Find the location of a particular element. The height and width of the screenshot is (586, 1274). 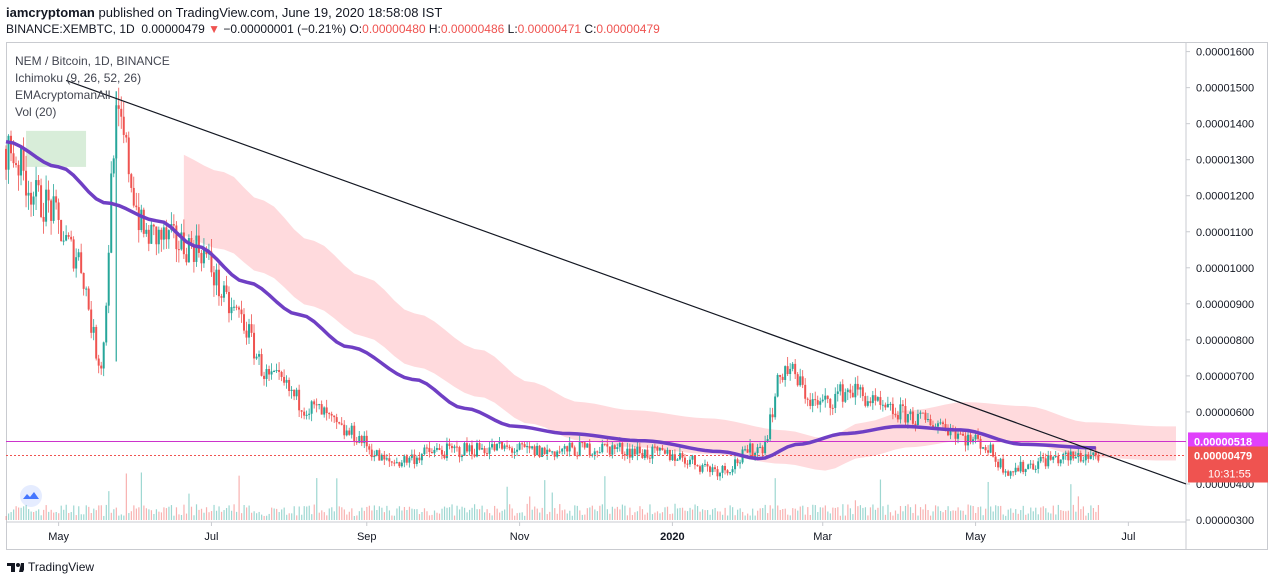

high-label: H: is located at coordinates (434, 29).